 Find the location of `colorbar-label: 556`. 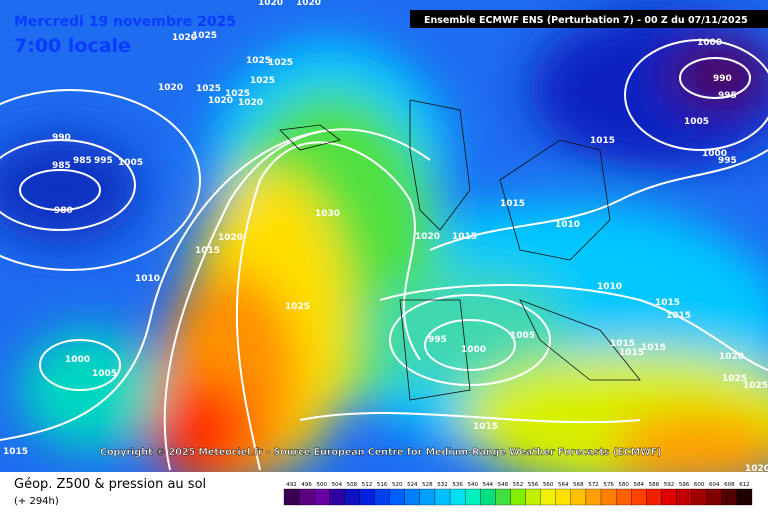

colorbar-label: 556 is located at coordinates (533, 485).